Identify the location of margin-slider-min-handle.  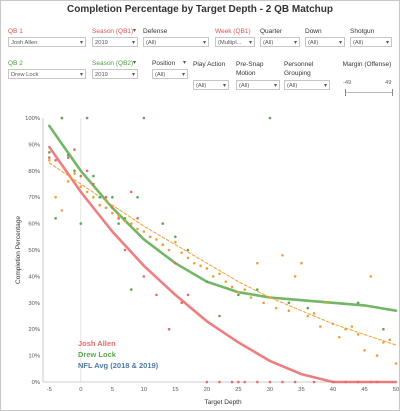
(345, 92).